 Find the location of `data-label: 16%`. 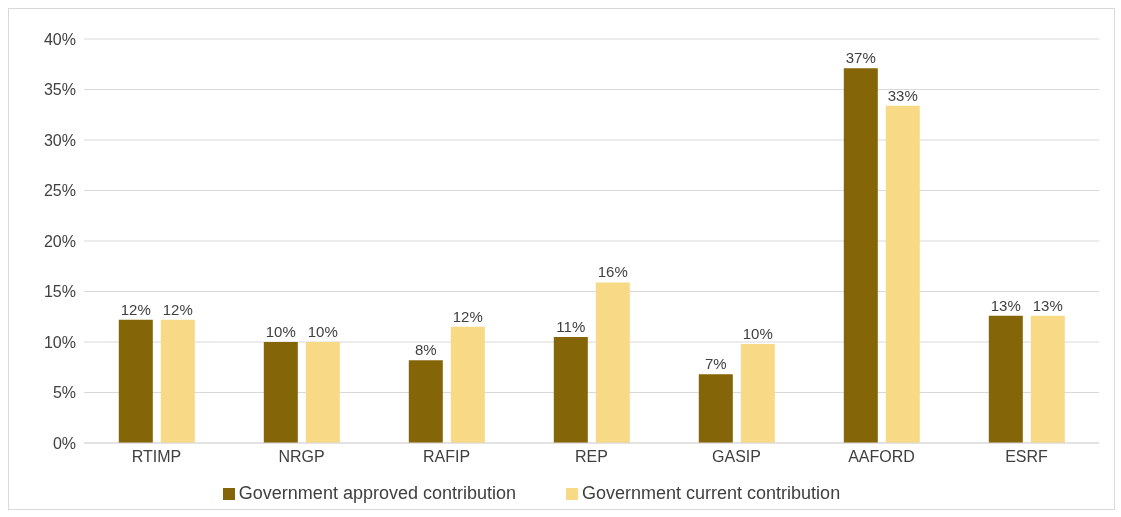

data-label: 16% is located at coordinates (612, 272).